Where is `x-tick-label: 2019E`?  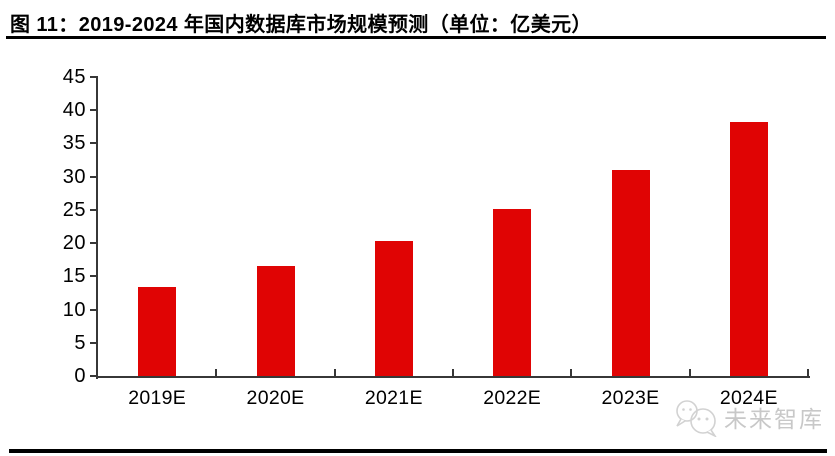 x-tick-label: 2019E is located at coordinates (157, 398).